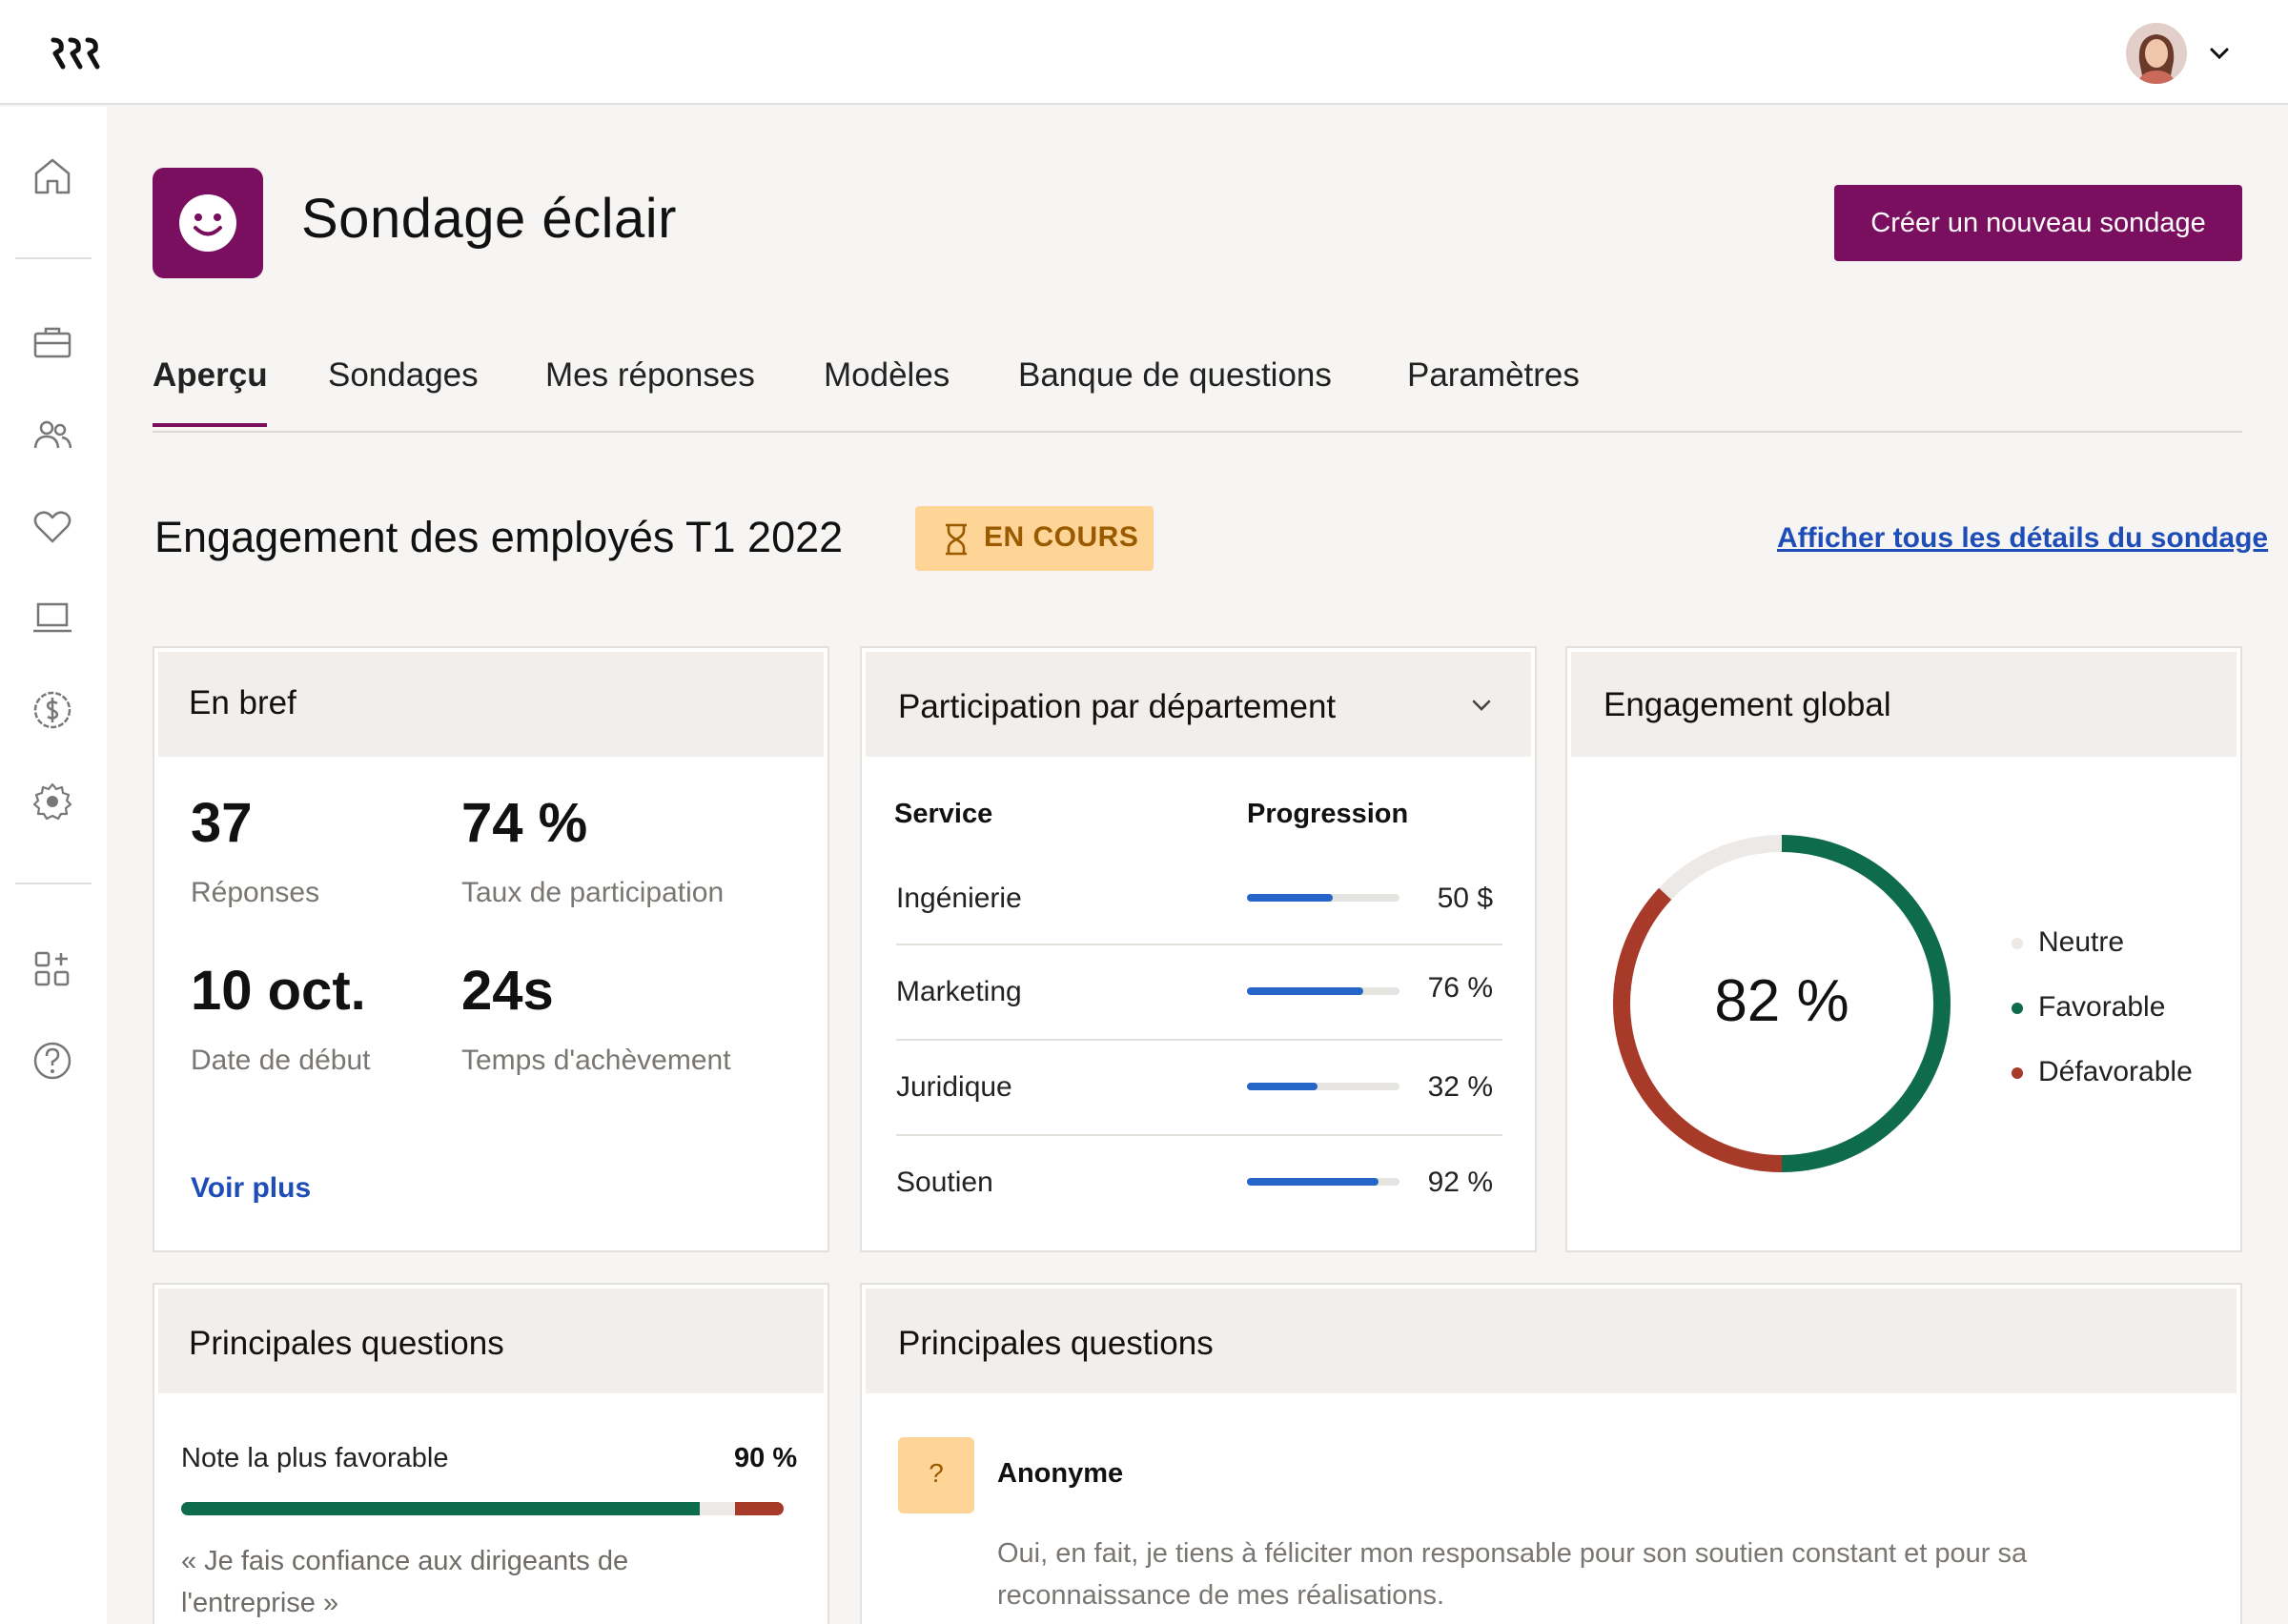 This screenshot has width=2288, height=1624. I want to click on stat-participation-value: 74 %, so click(524, 823).